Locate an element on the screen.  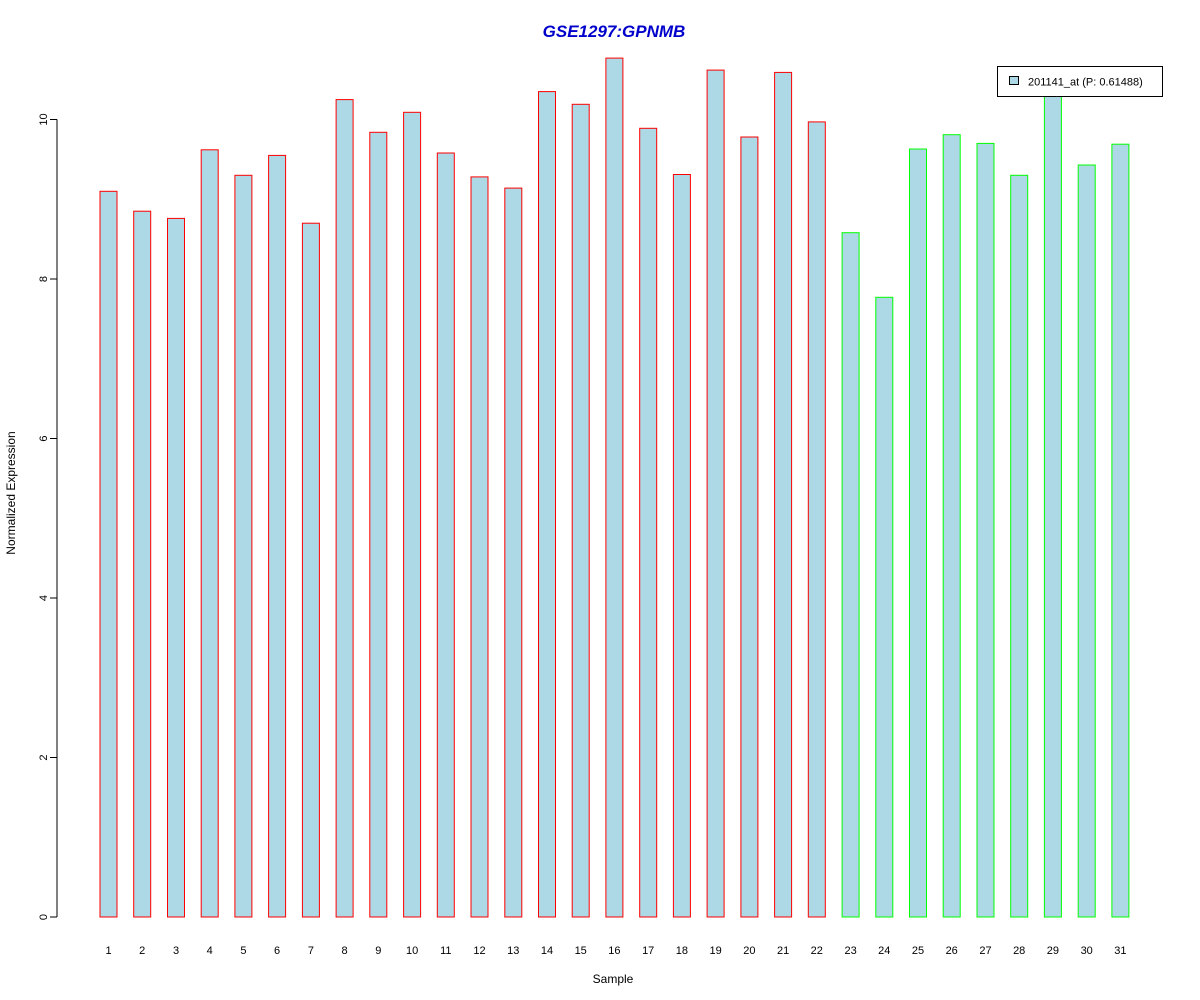
x-axis-title: Sample is located at coordinates (613, 979).